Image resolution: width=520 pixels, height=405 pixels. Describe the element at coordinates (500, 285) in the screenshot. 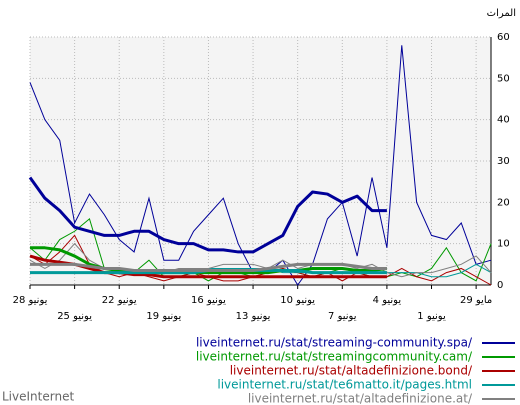

I see `y-tick-label: 0` at that location.